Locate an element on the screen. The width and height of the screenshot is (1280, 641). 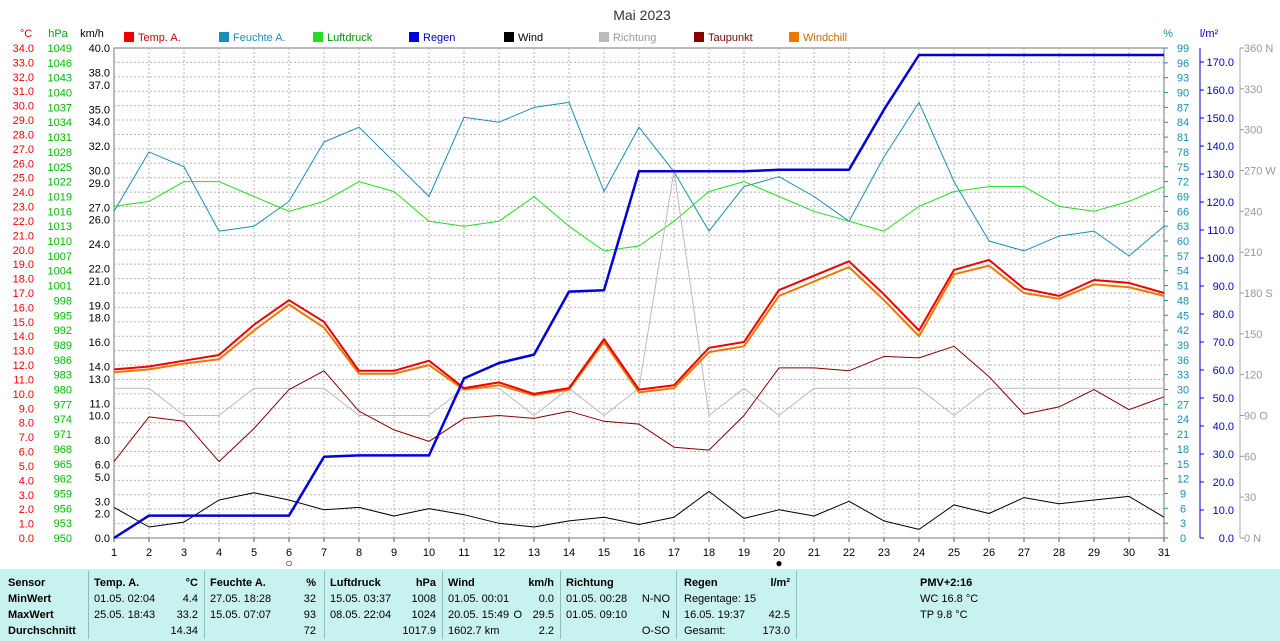
x-tick-label: 14 is located at coordinates (569, 553).